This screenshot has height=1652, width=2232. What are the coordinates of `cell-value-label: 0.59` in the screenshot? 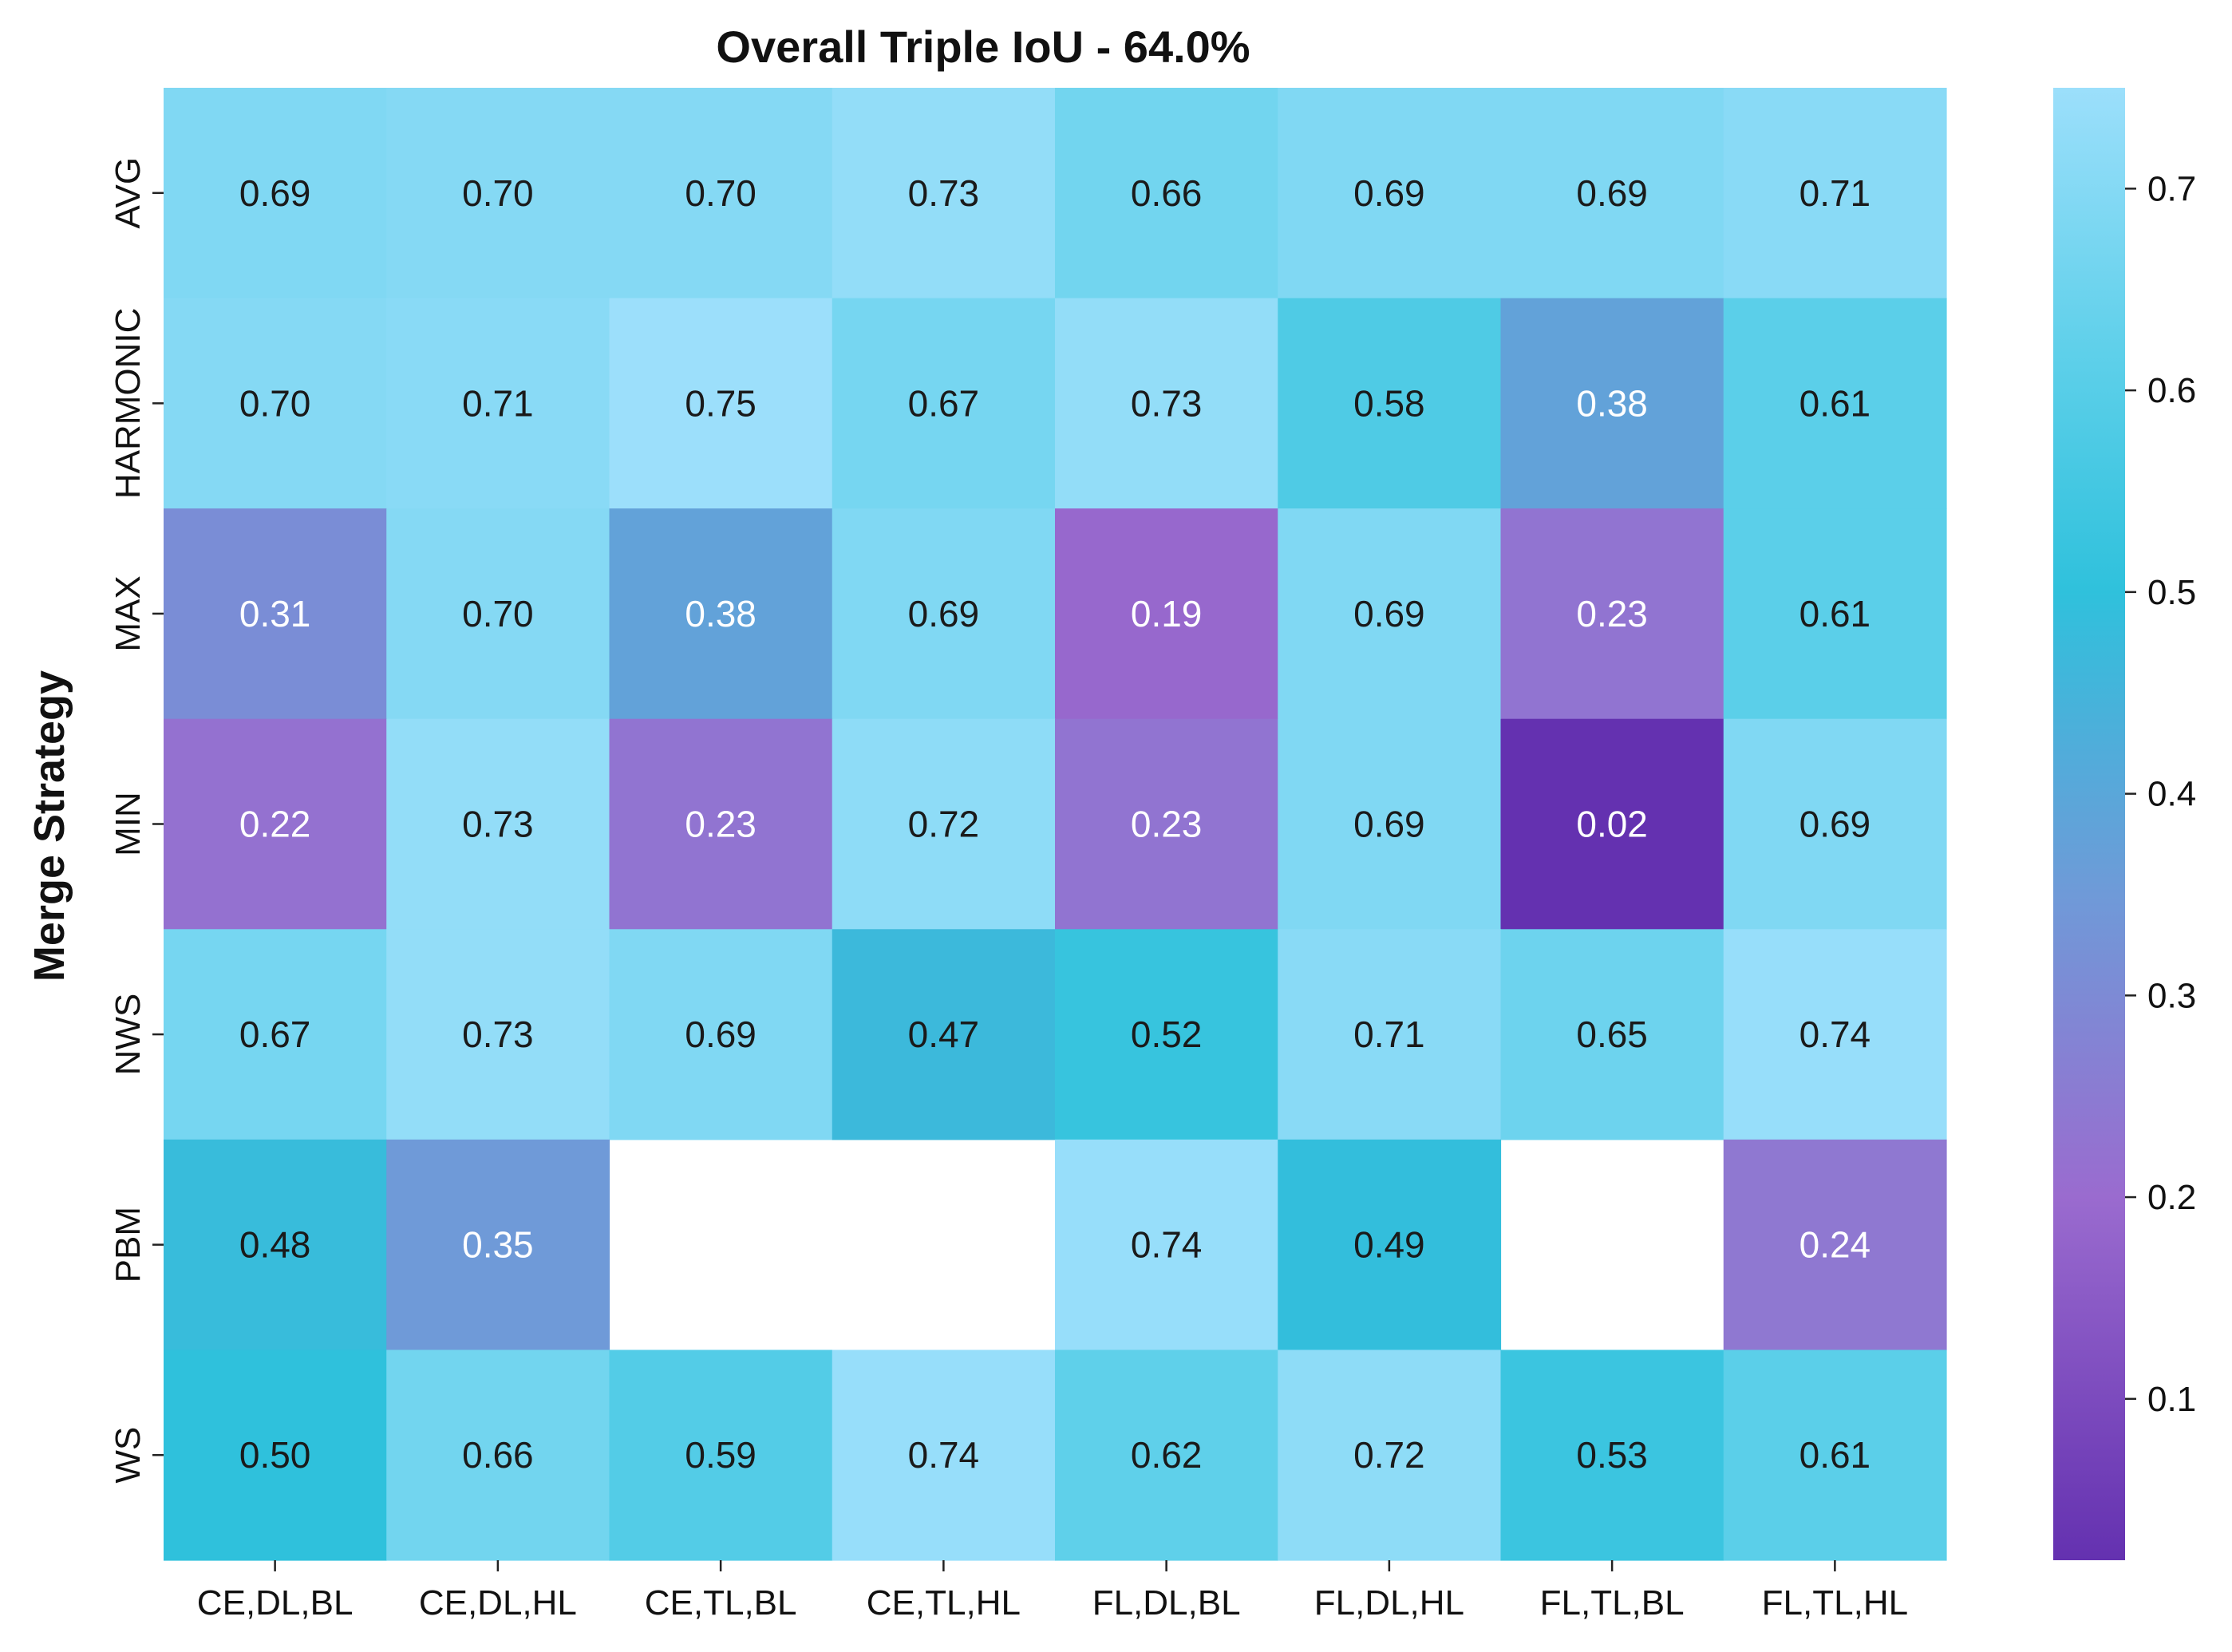 It's located at (721, 1455).